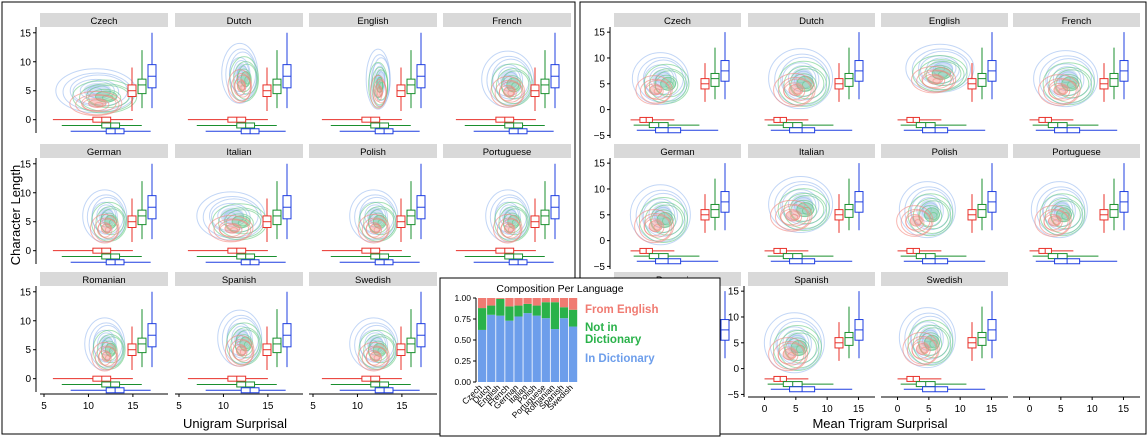  Describe the element at coordinates (462, 382) in the screenshot. I see `inset-y-tick-label: 0.00` at that location.